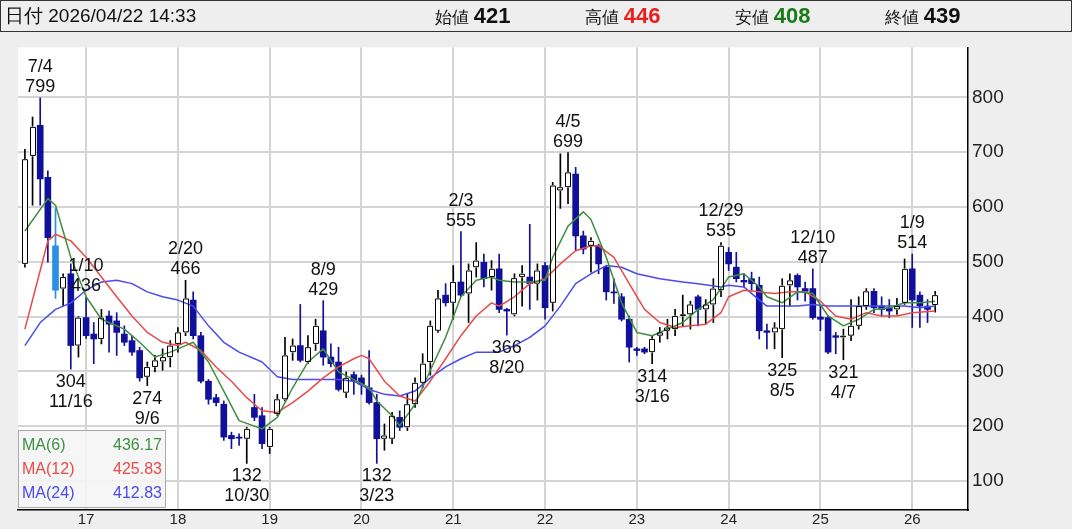 This screenshot has height=529, width=1076. Describe the element at coordinates (460, 209) in the screenshot. I see `annotation: 2/3 555` at that location.